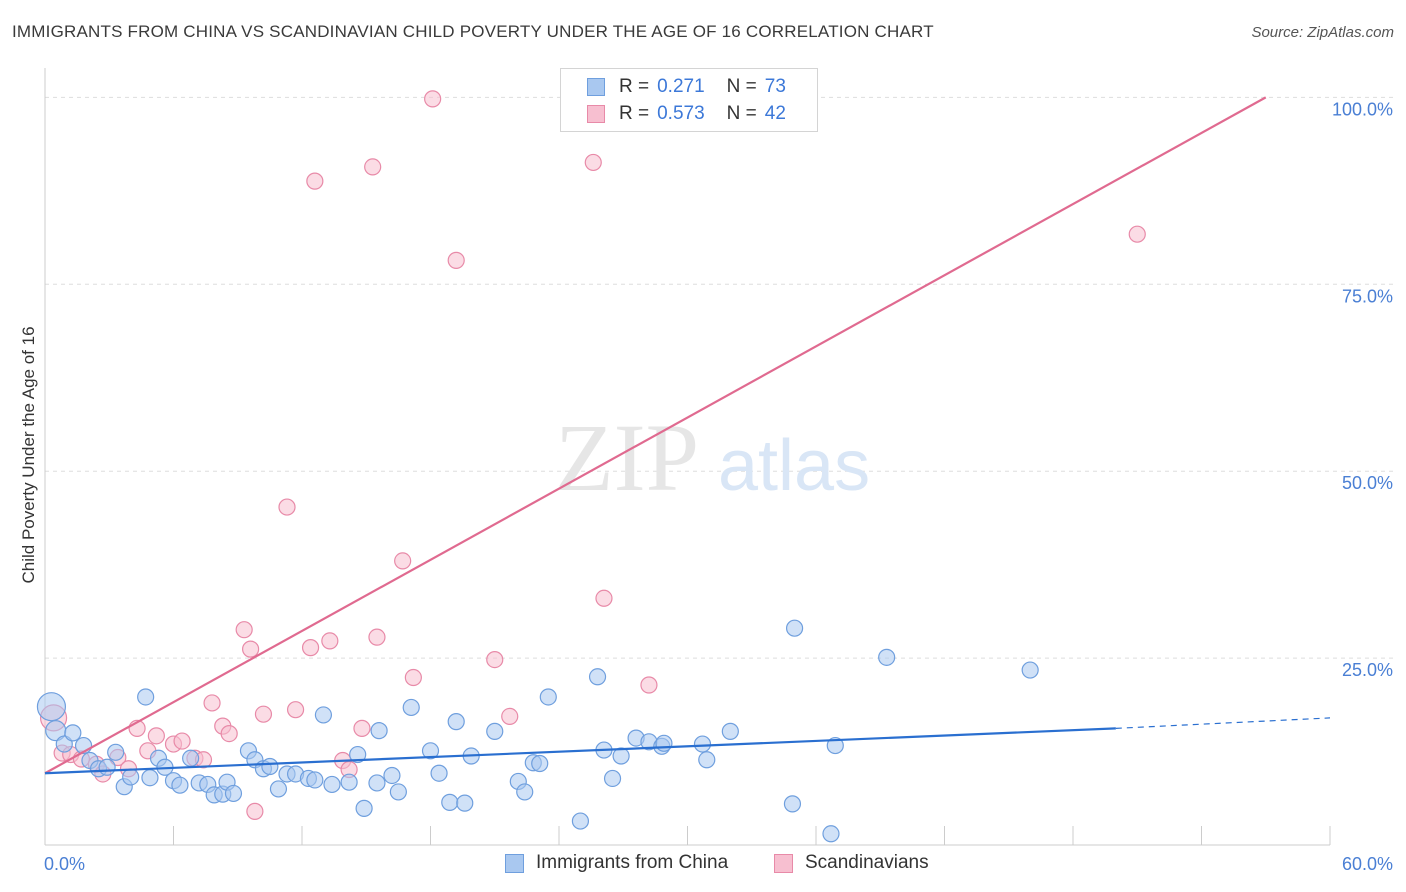 This screenshot has height=892, width=1406. Describe the element at coordinates (596, 114) in the screenshot. I see `legend-swatch-scandinavians` at that location.